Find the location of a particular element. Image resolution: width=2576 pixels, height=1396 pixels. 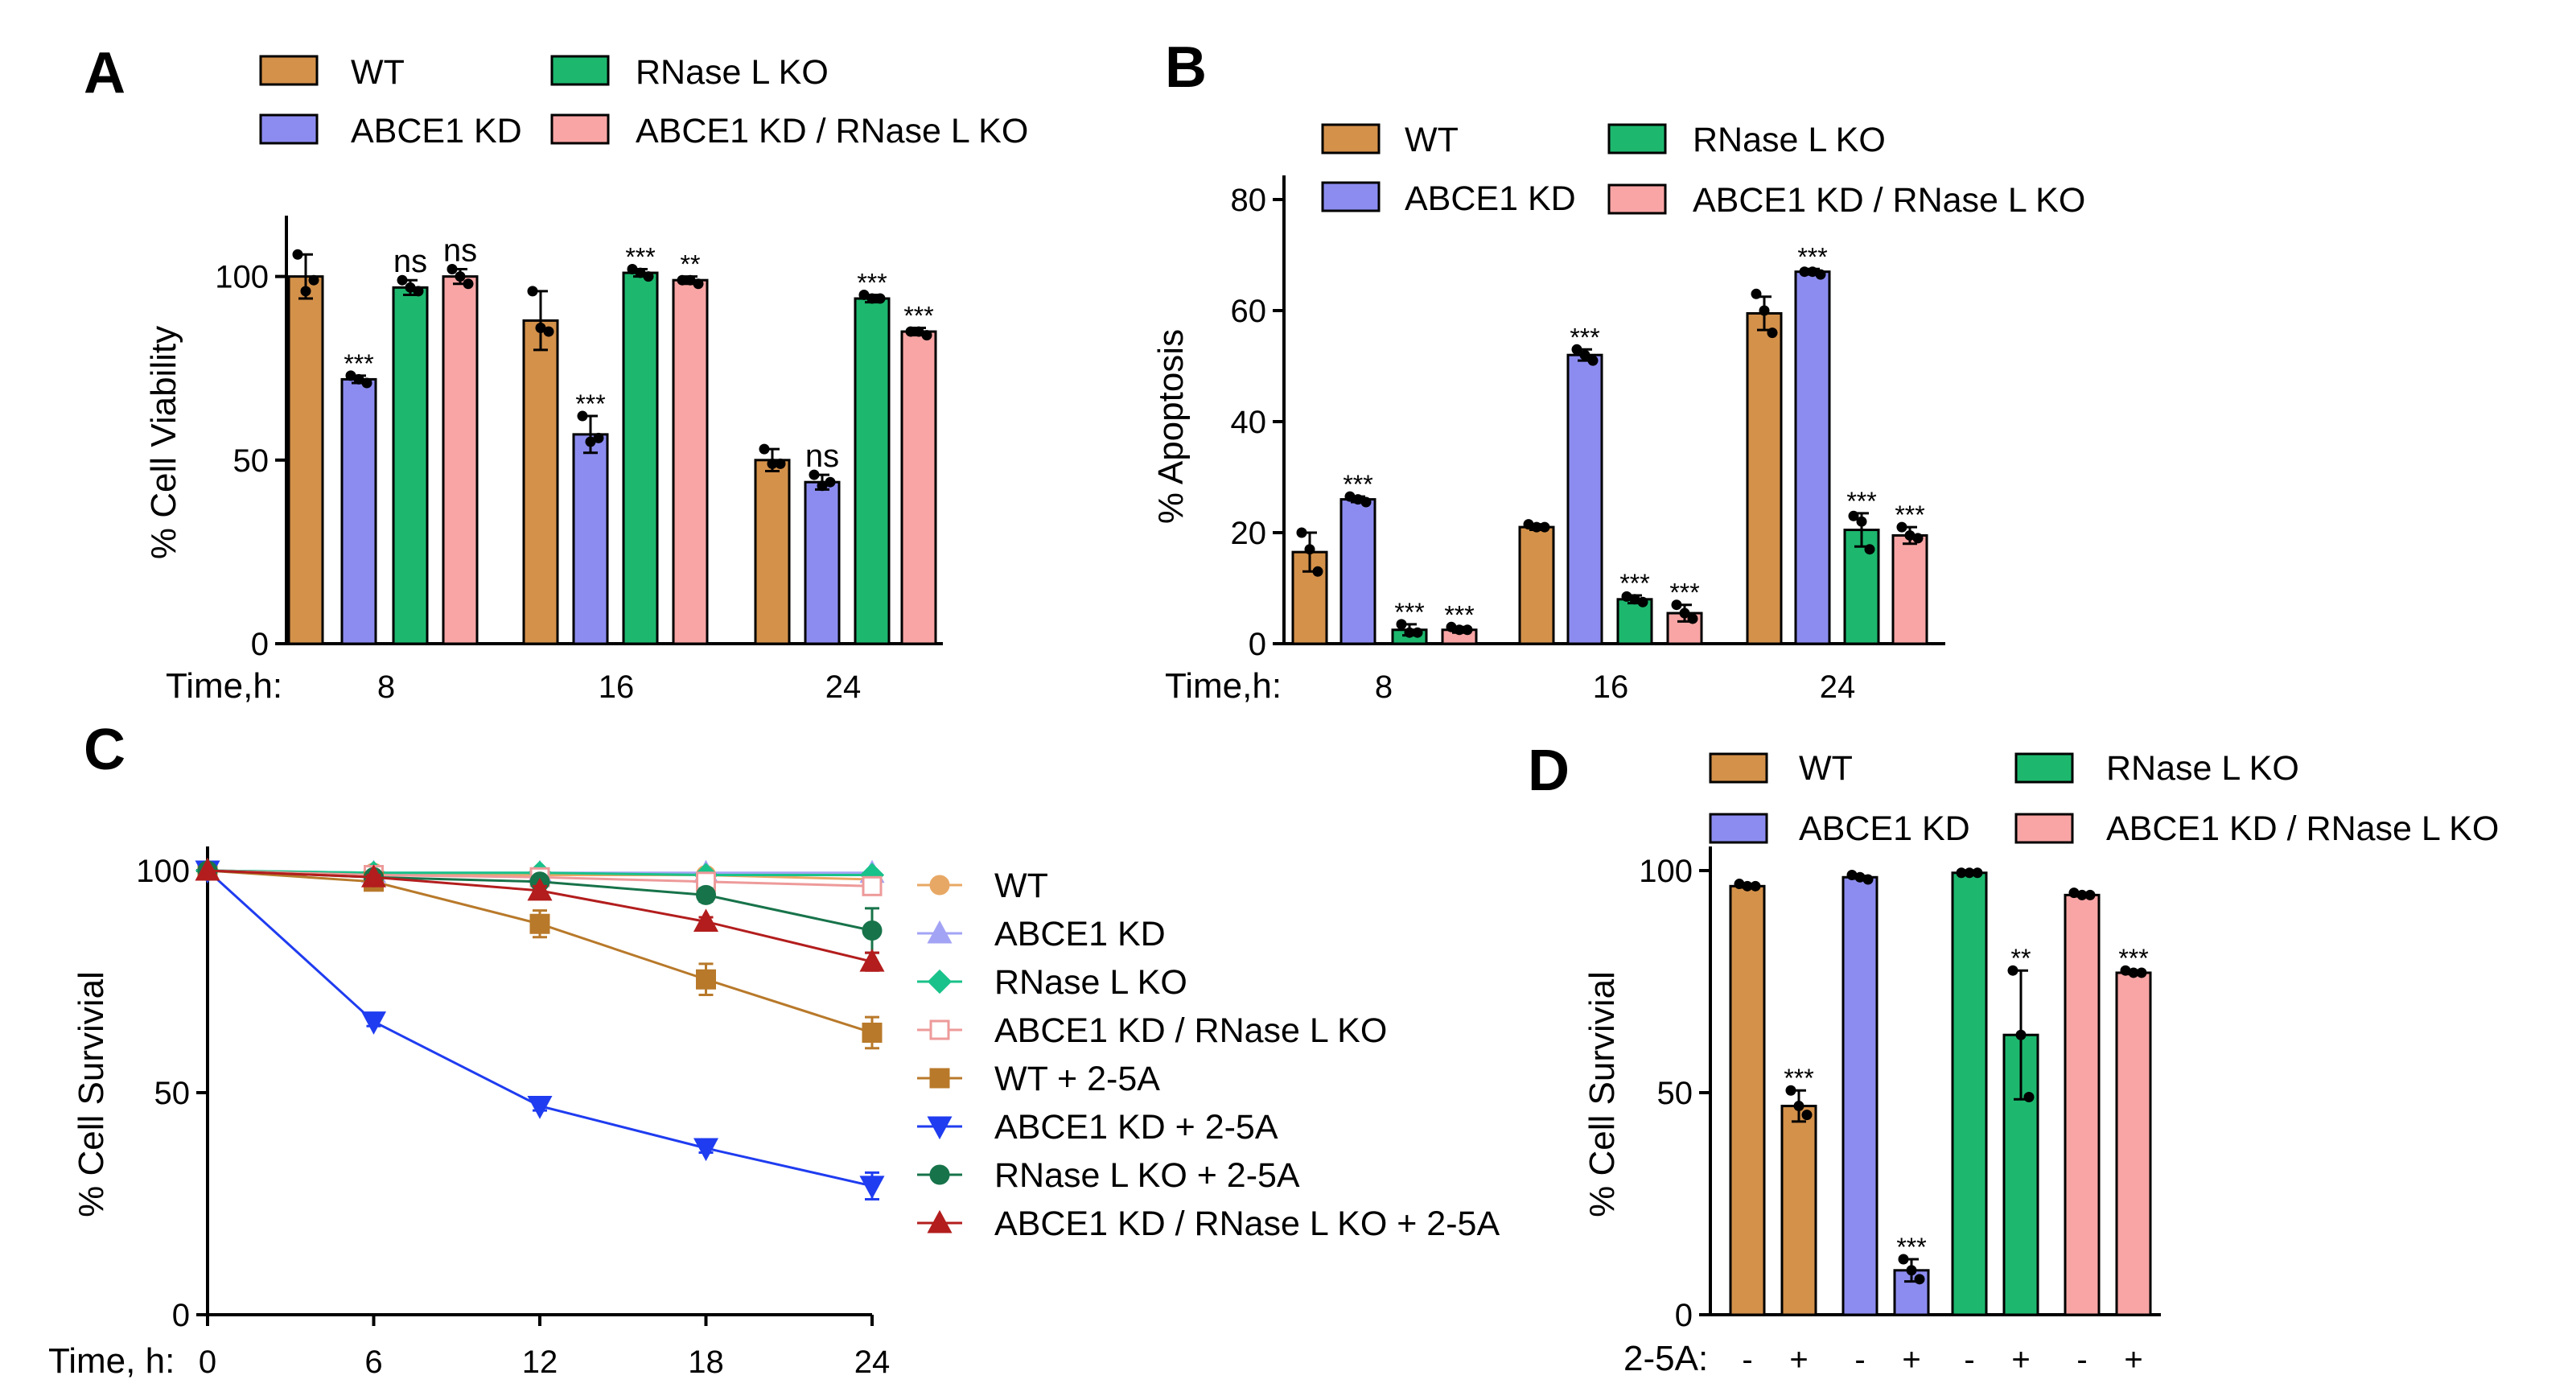

x-tick-label: 18 is located at coordinates (706, 1362).